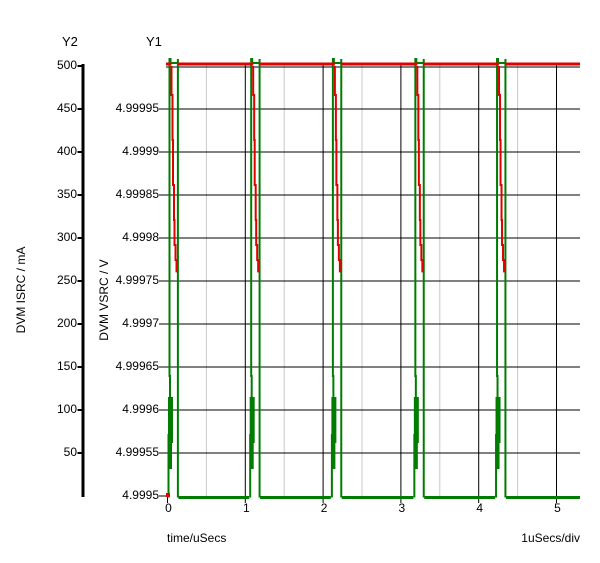  I want to click on y2-tick-label: 50, so click(70, 452).